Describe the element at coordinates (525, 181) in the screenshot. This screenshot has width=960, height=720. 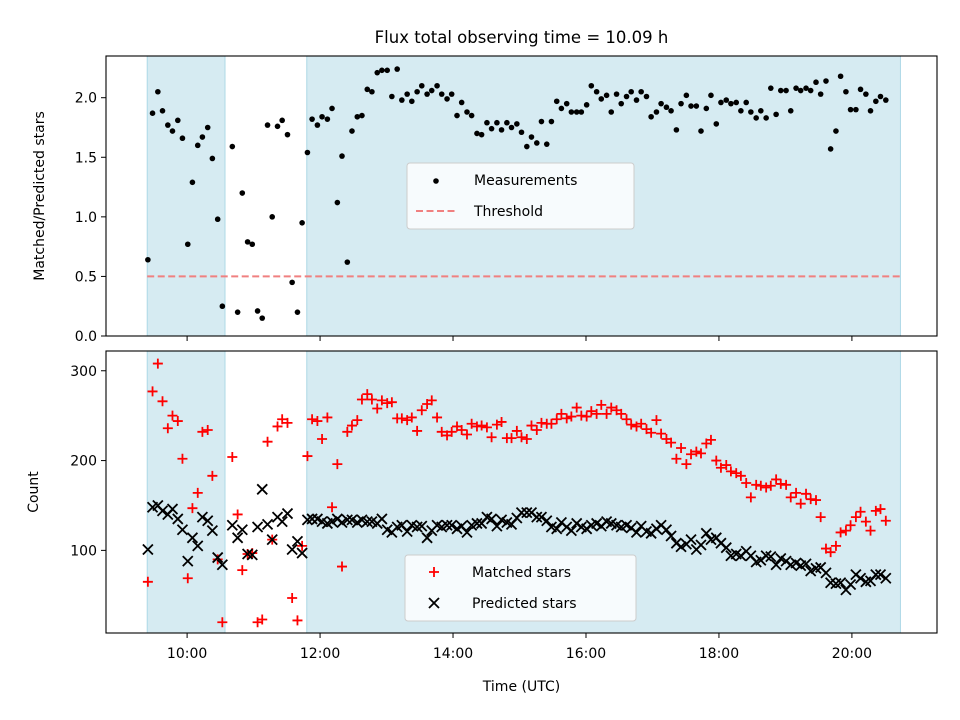
I see `legend-label: Measurements` at that location.